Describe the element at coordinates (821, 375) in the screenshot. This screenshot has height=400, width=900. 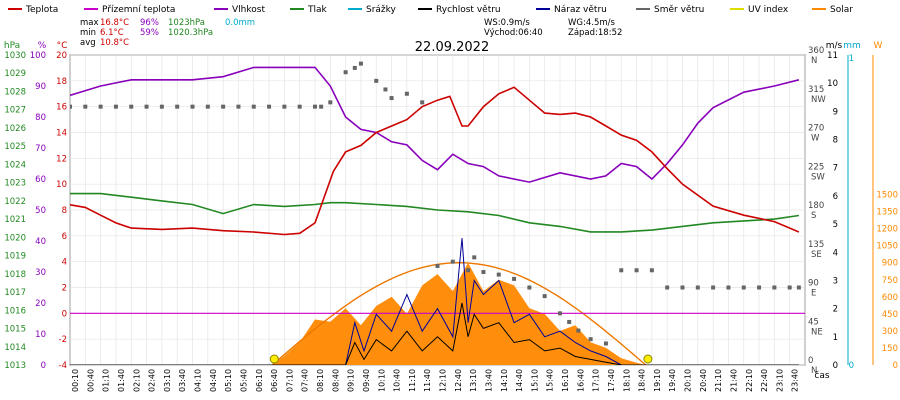
I see `axis-title-time: čas` at that location.